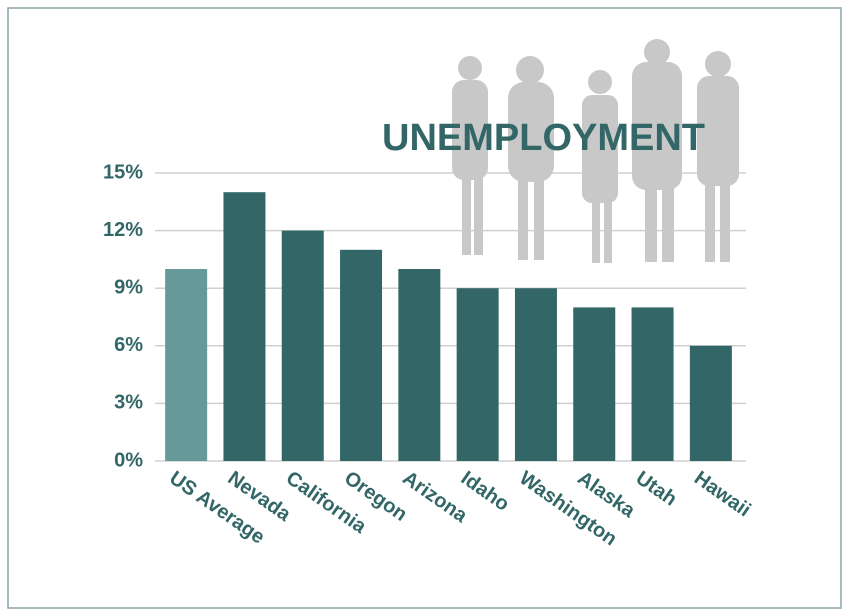 Image resolution: width=849 pixels, height=616 pixels. Describe the element at coordinates (128, 460) in the screenshot. I see `y-tick-label: 0%` at that location.